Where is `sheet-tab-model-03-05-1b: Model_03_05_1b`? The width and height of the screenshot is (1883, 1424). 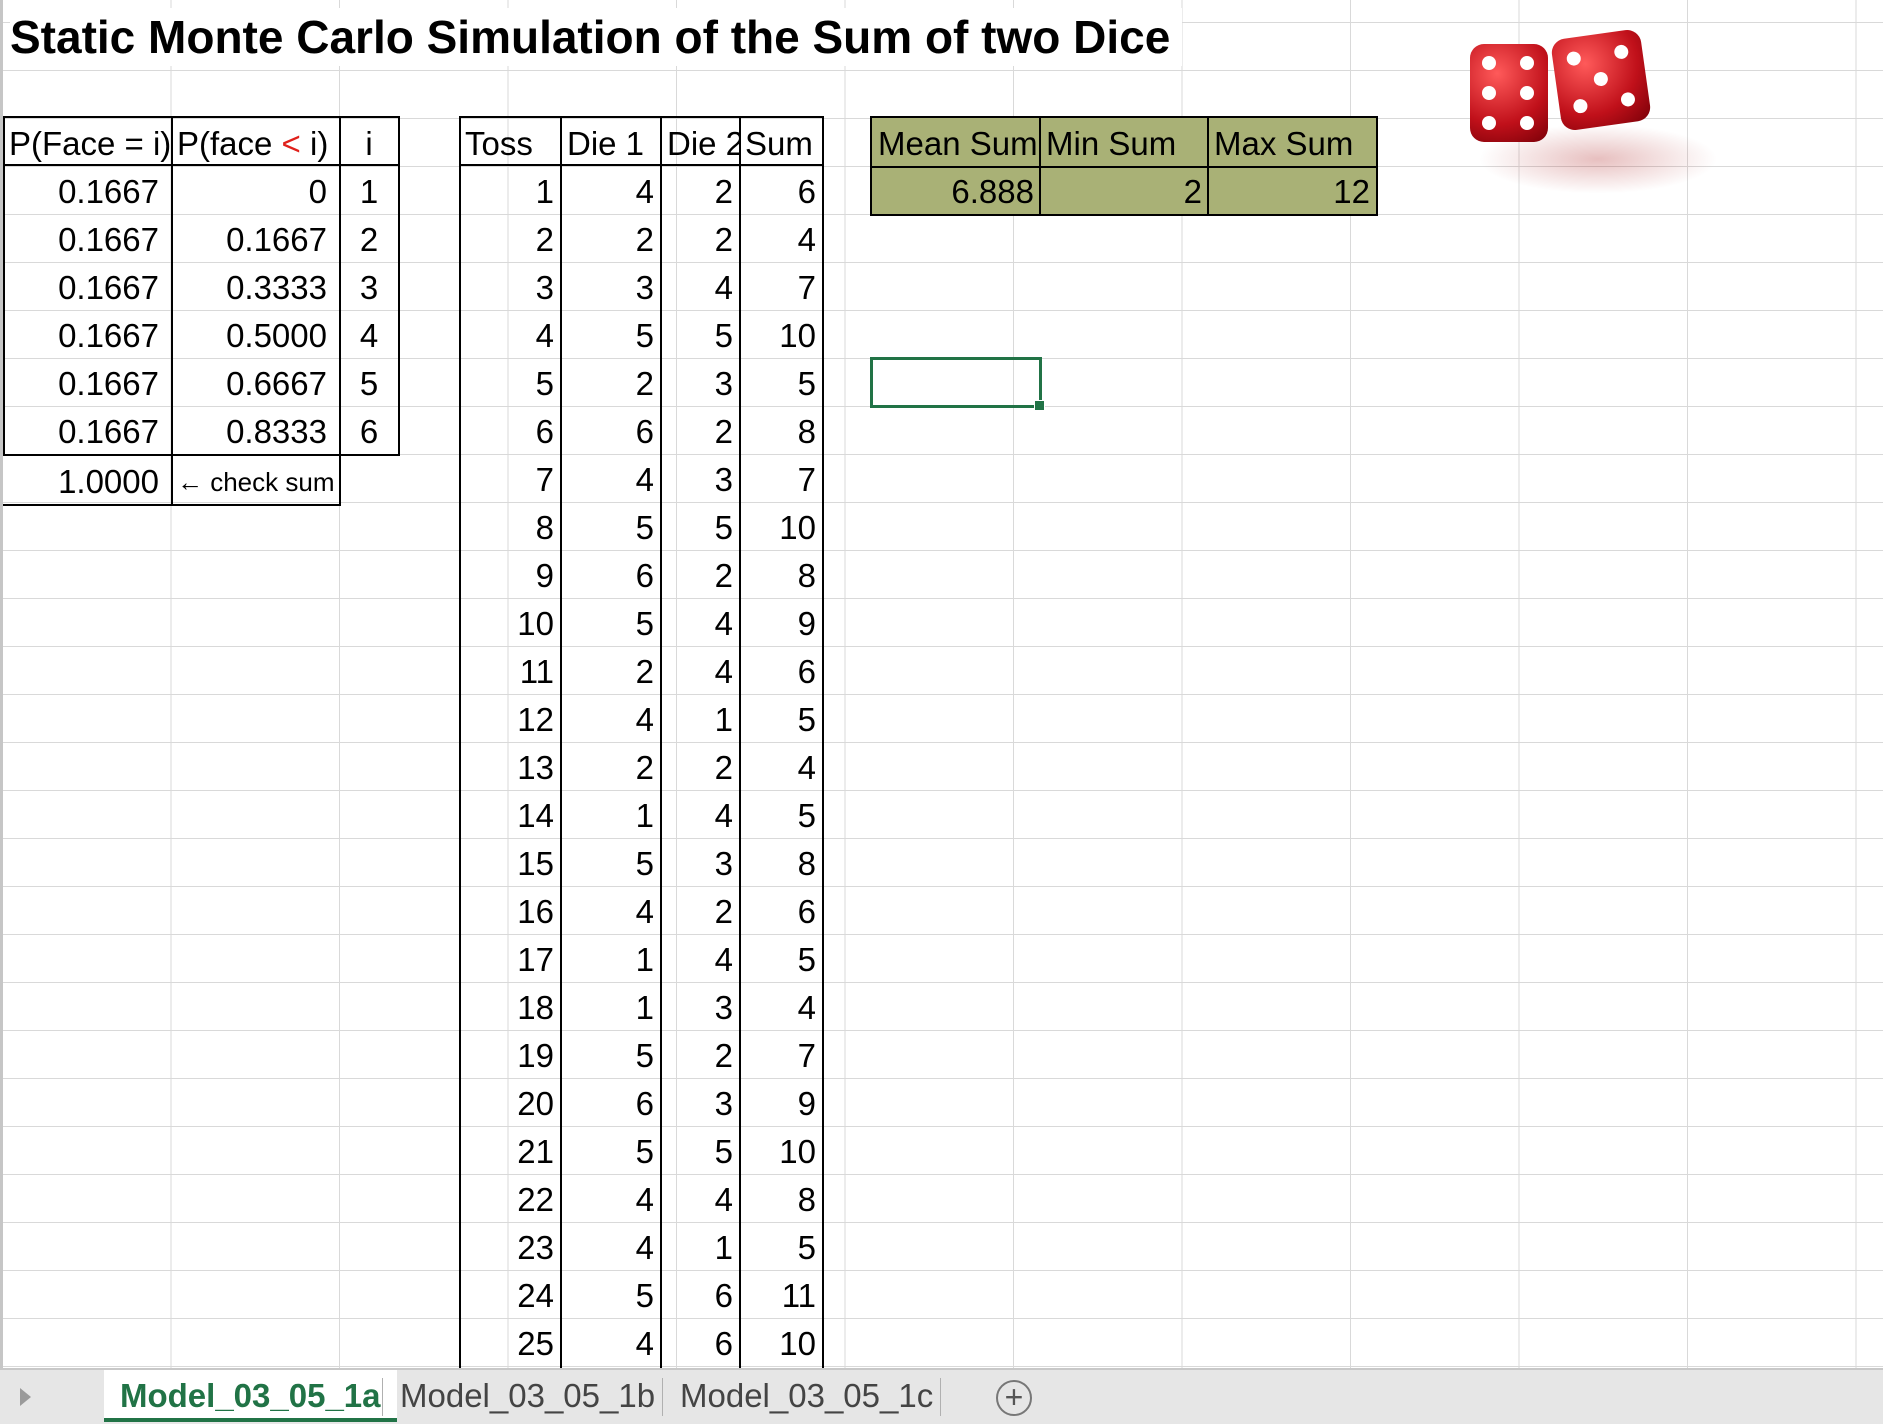 sheet-tab-model-03-05-1b: Model_03_05_1b is located at coordinates (528, 1395).